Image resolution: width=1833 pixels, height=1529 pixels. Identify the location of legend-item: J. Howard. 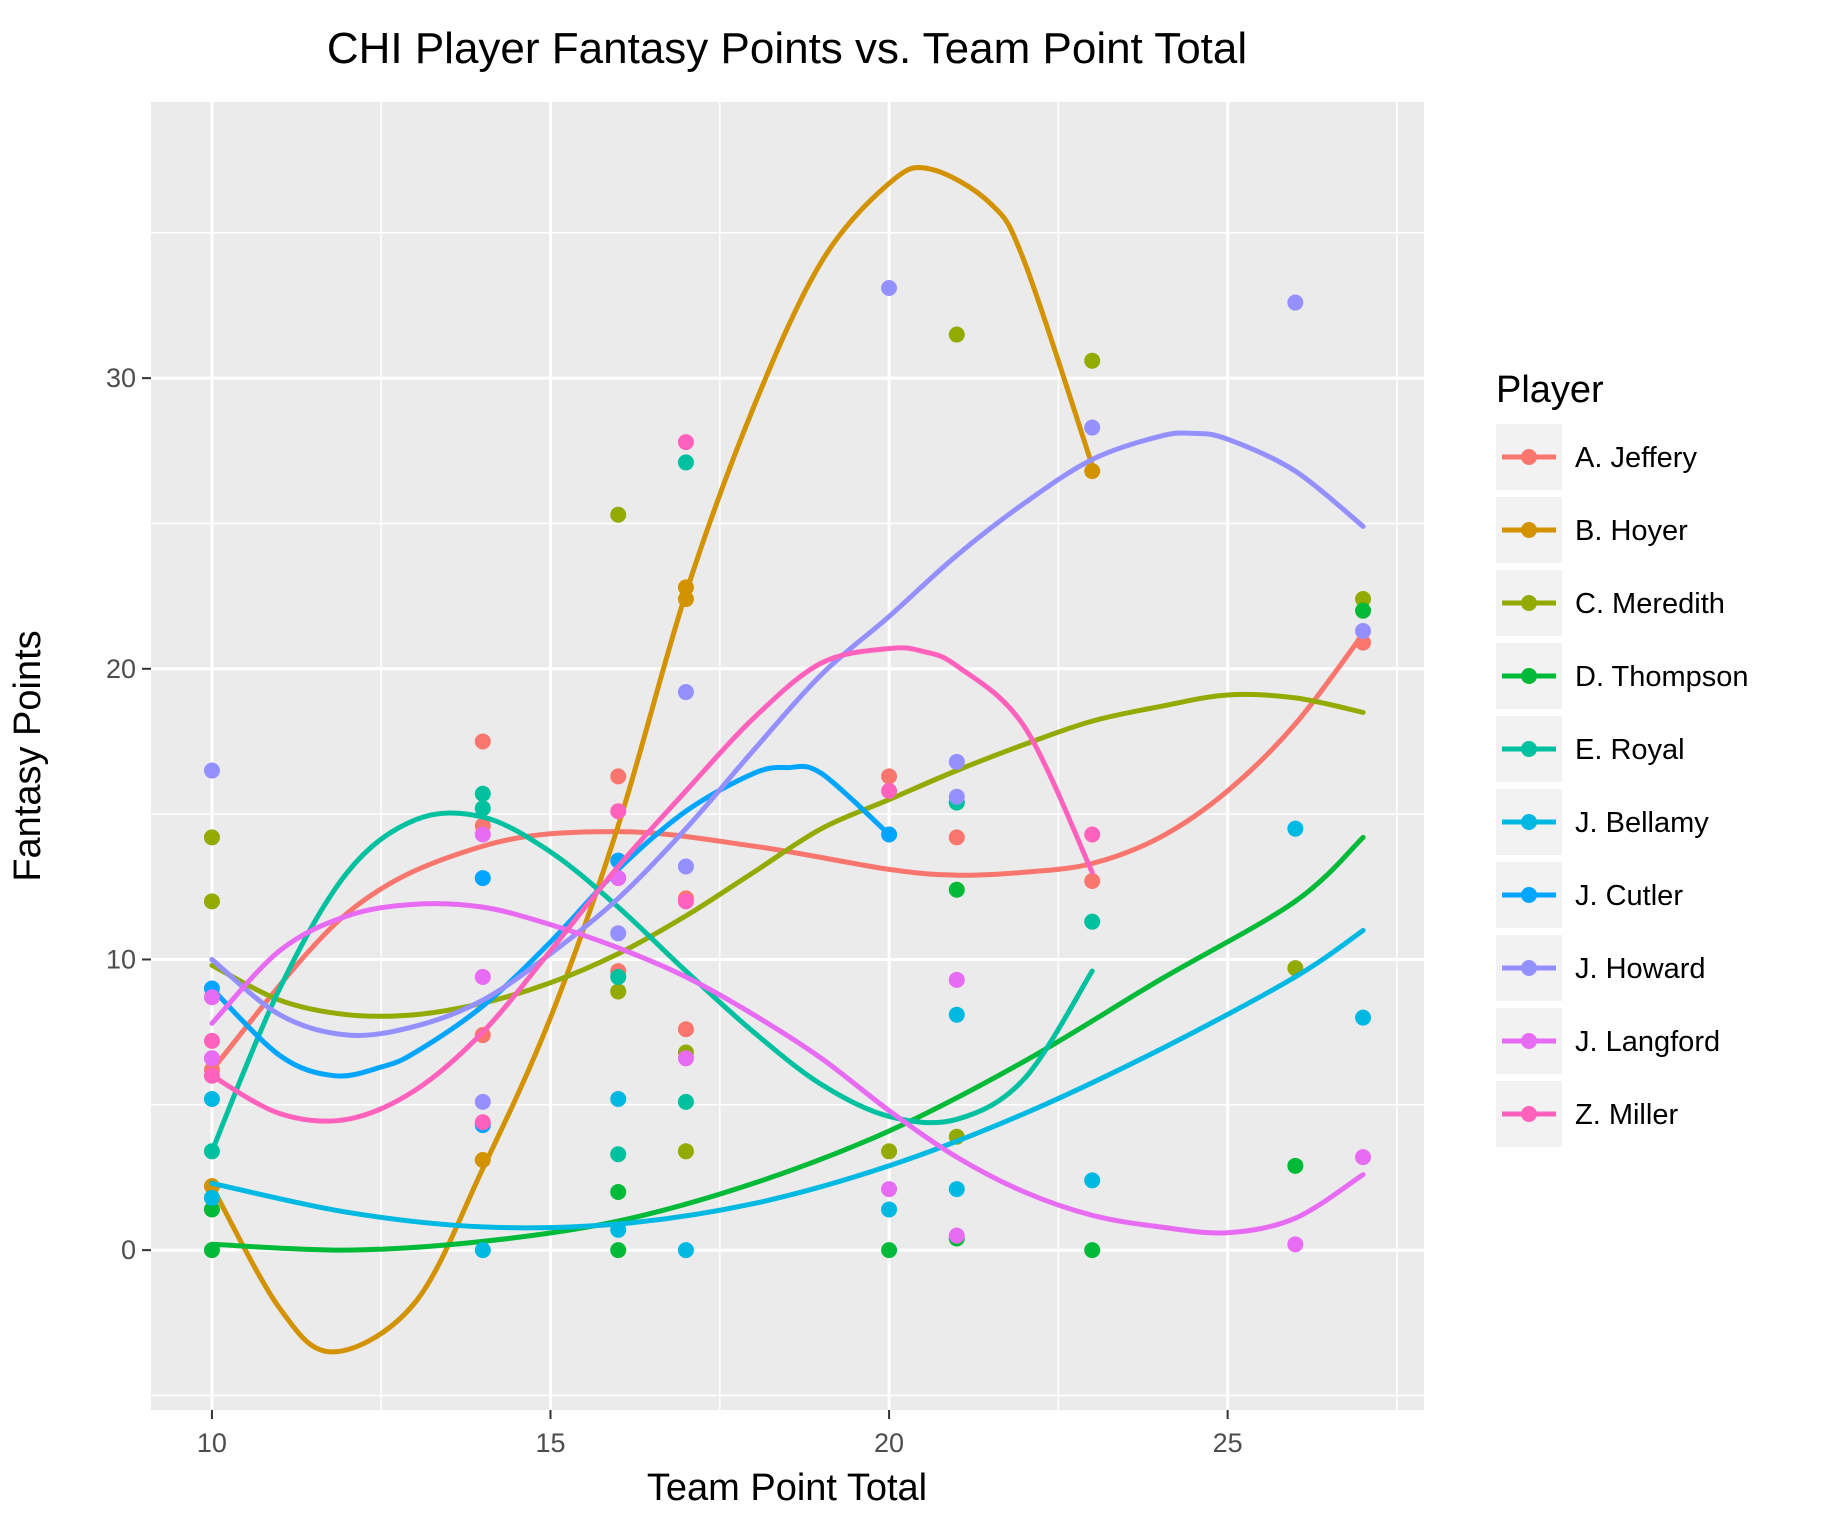
(1601, 968).